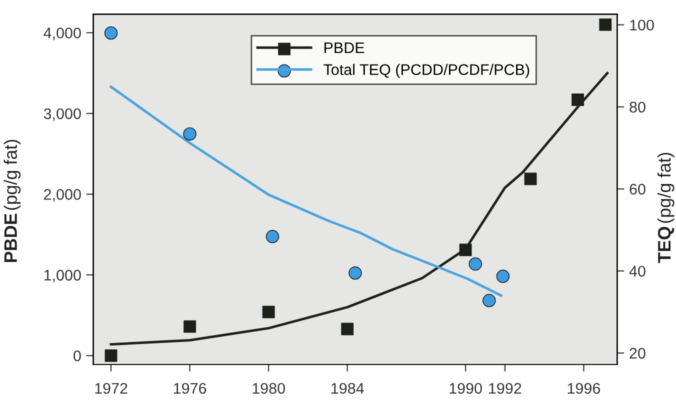 The image size is (676, 405). What do you see at coordinates (12, 201) in the screenshot?
I see `y-axis-title: PBDE (pg/g fat)` at bounding box center [12, 201].